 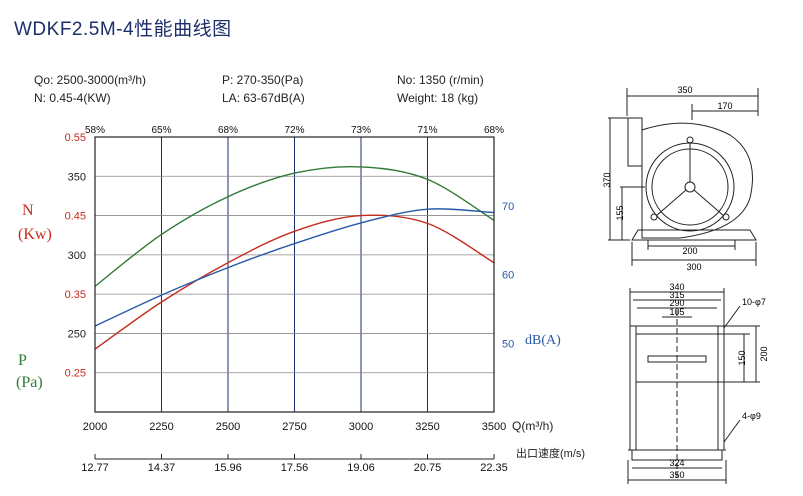 I want to click on dim-155: 155, so click(x=620, y=212).